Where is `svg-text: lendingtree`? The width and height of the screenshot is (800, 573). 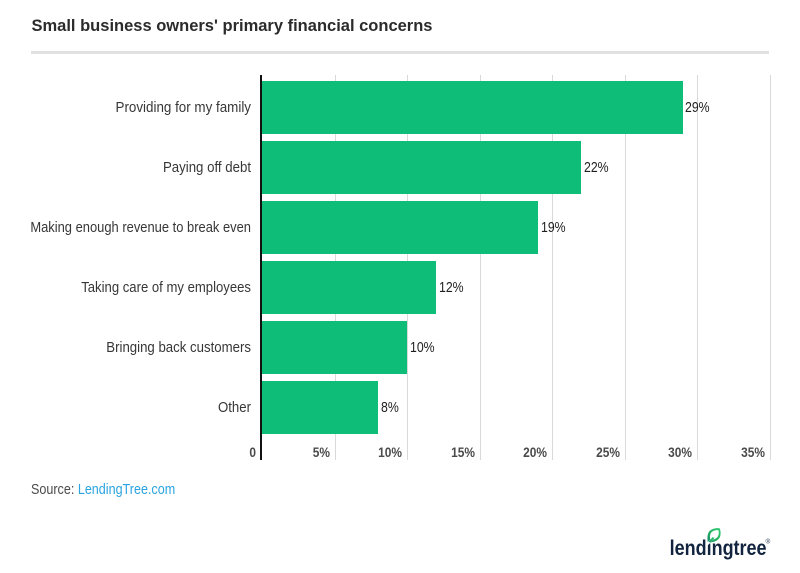
svg-text: lendingtree is located at coordinates (718, 549).